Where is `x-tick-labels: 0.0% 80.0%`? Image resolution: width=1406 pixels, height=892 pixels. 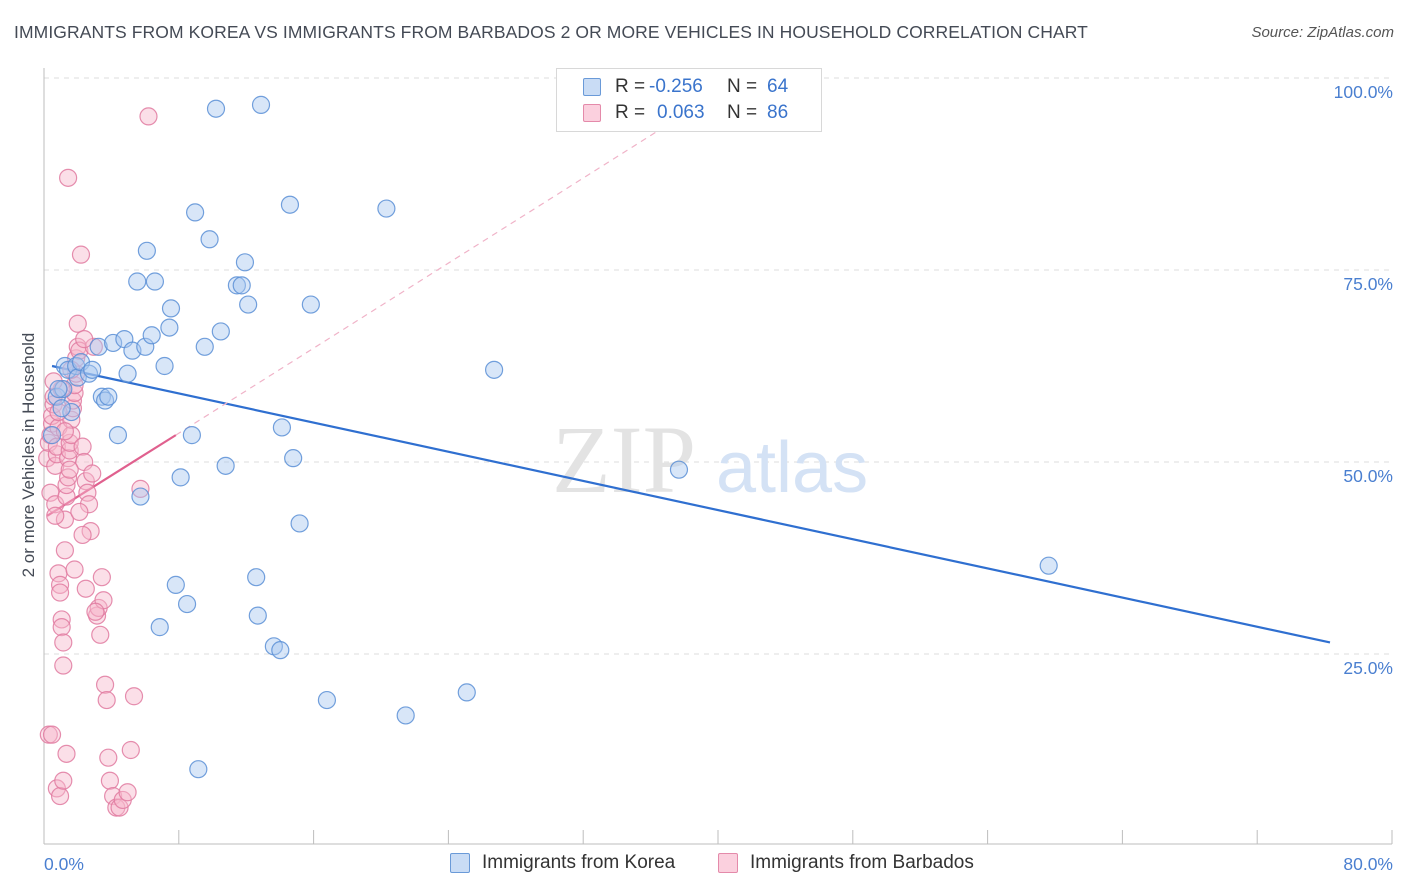 x-tick-labels: 0.0% 80.0% is located at coordinates (718, 864).